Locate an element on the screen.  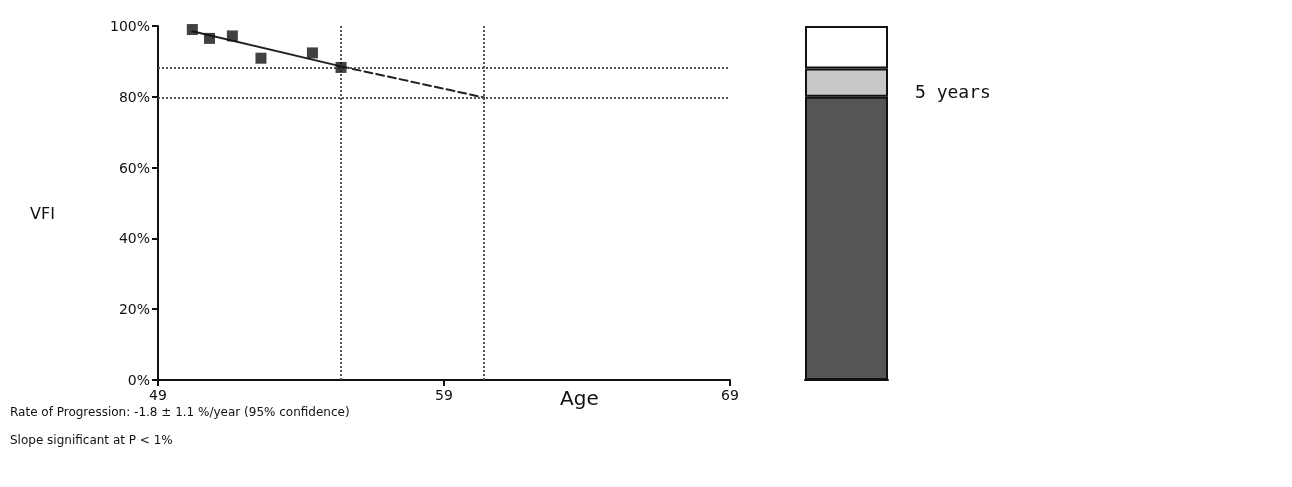
x-tick-label: 49 is located at coordinates (158, 395).